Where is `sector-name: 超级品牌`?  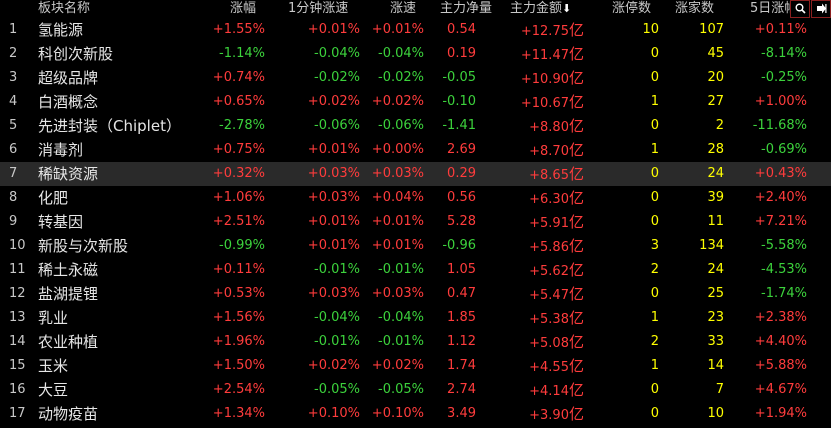 sector-name: 超级品牌 is located at coordinates (68, 78).